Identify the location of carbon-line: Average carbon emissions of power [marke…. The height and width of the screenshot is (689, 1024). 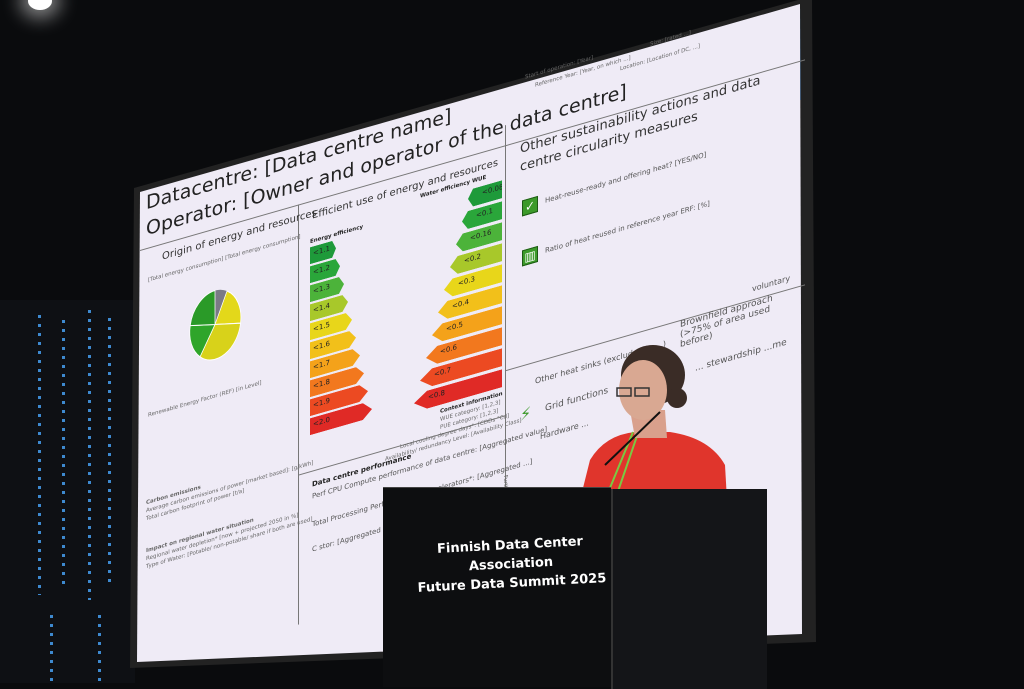
(230, 487).